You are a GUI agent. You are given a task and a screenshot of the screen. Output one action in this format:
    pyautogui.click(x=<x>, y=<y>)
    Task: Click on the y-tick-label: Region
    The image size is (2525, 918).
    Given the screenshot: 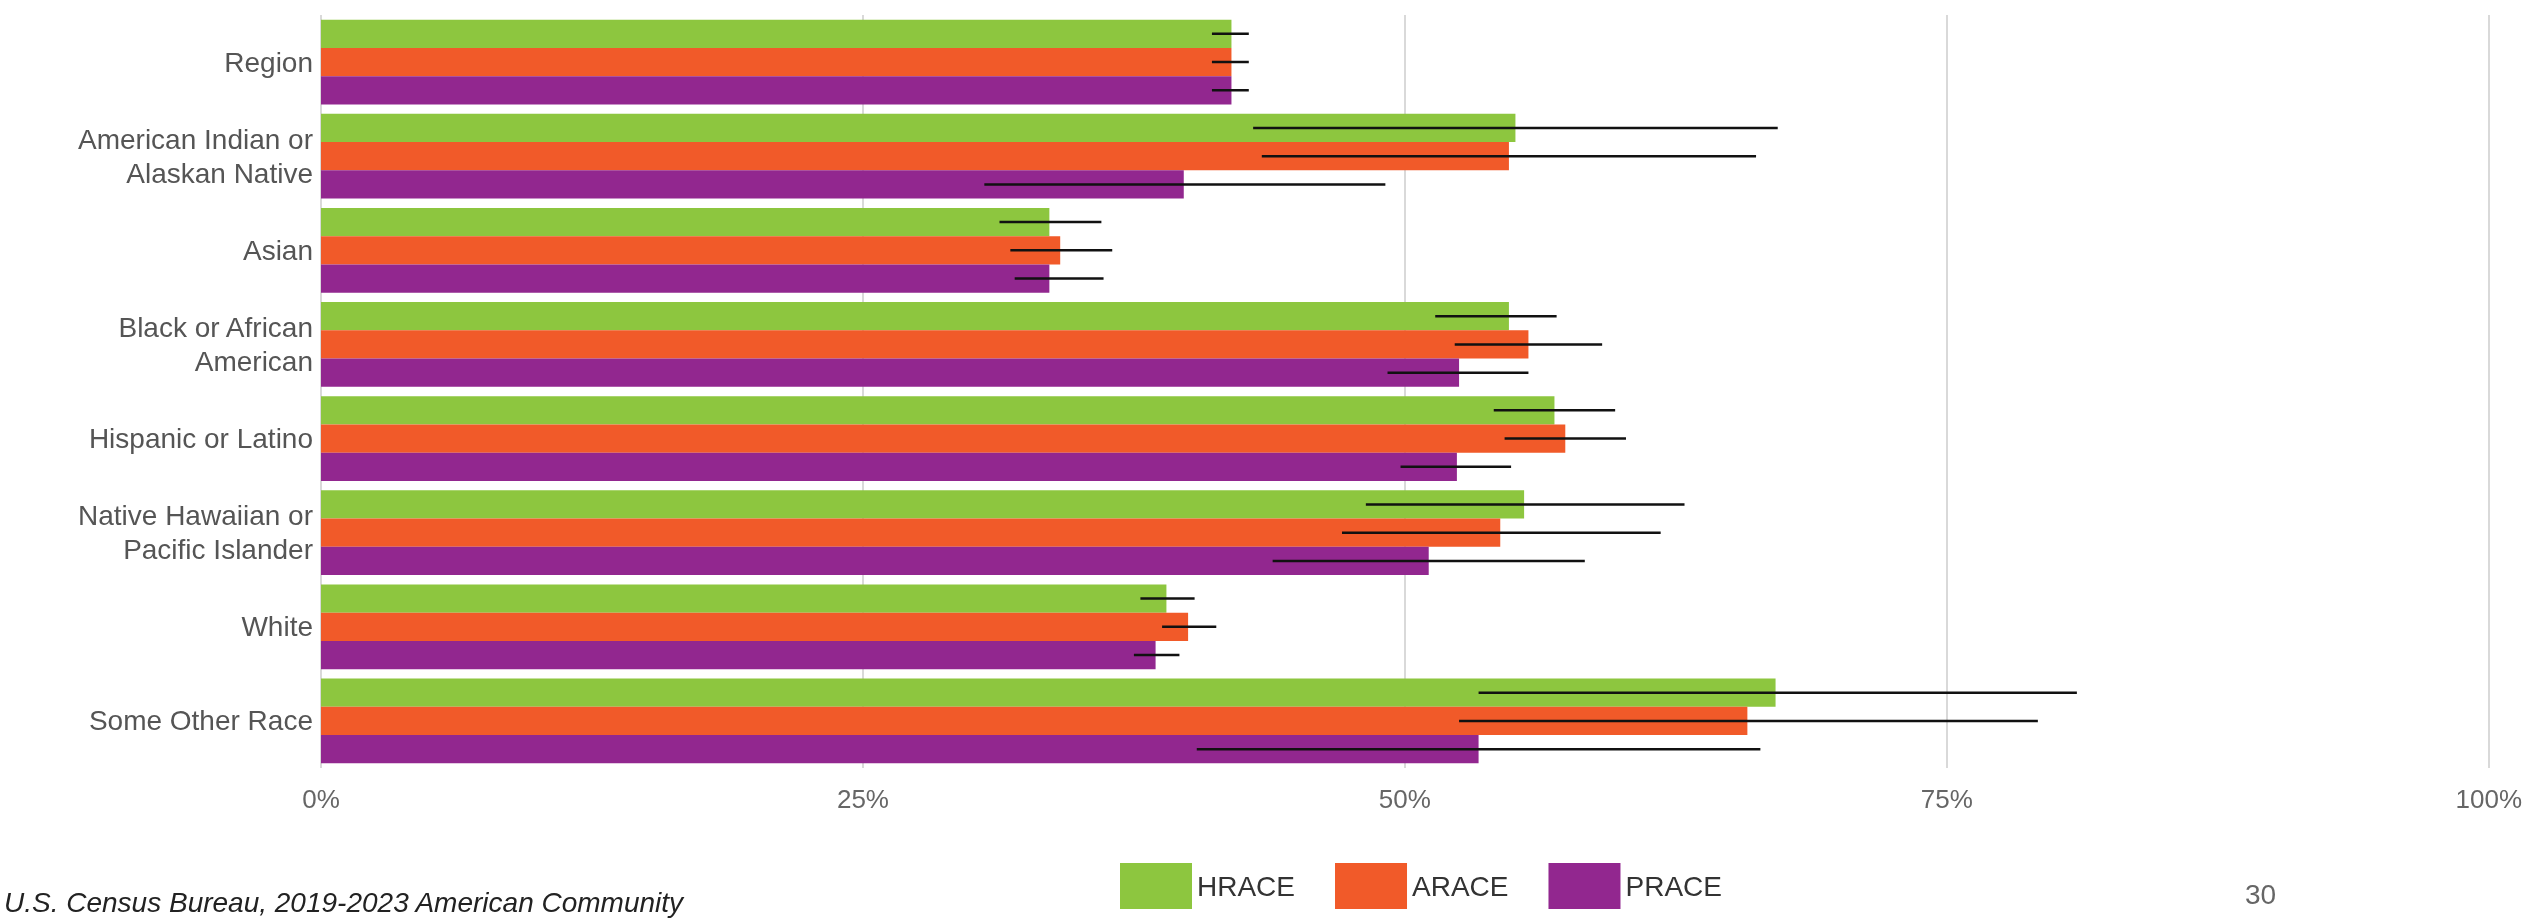 What is the action you would take?
    pyautogui.click(x=268, y=62)
    